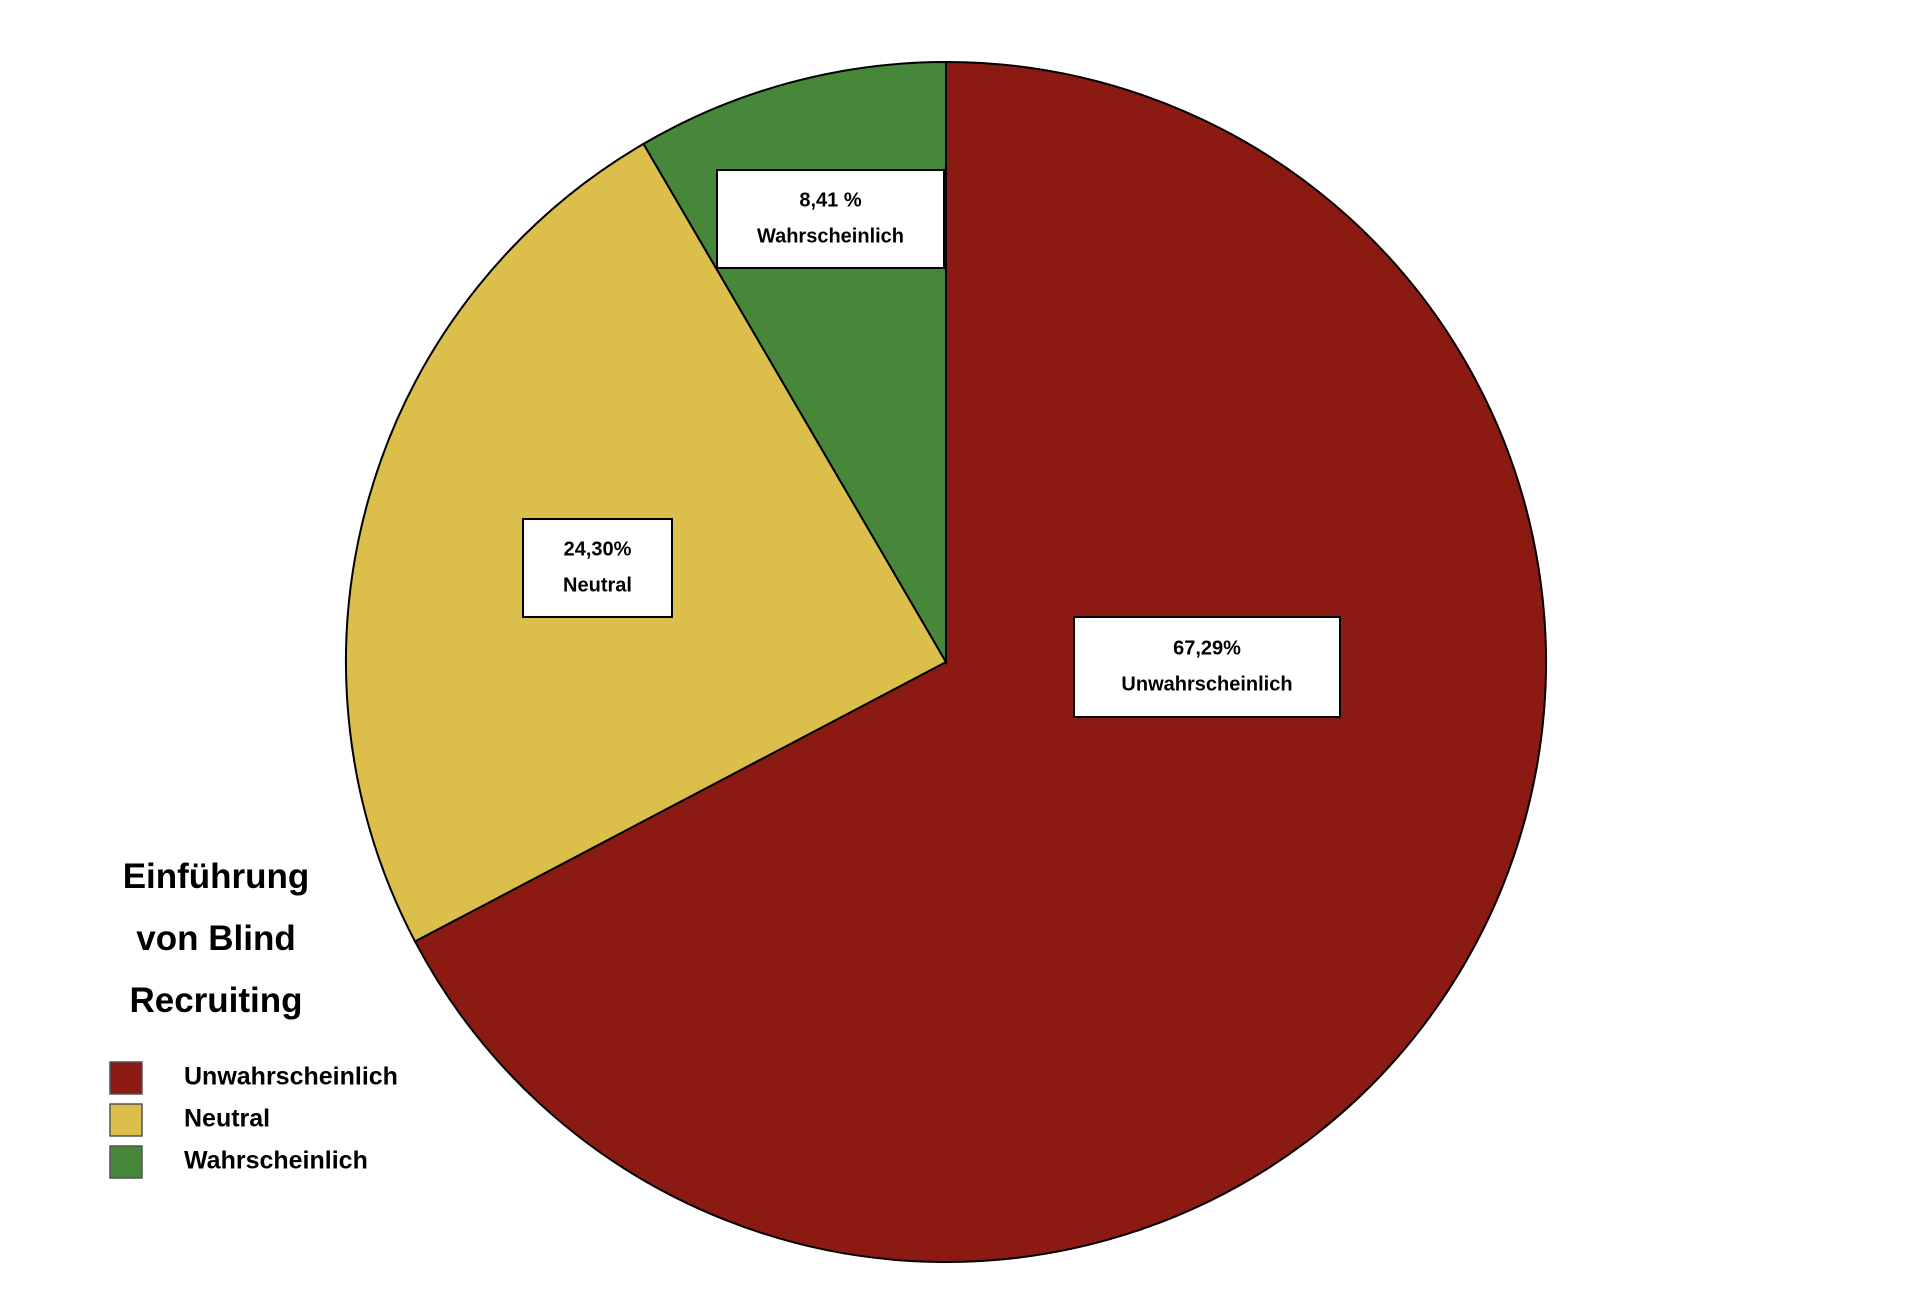  Describe the element at coordinates (227, 1119) in the screenshot. I see `legend-label: Neutral` at that location.